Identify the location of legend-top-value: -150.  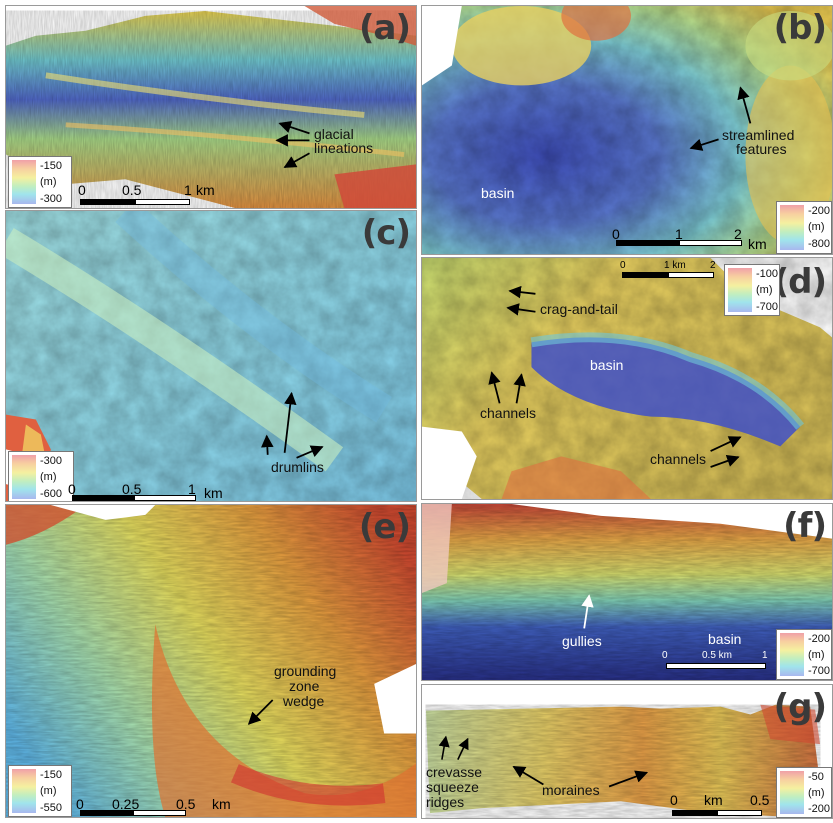
(51, 775).